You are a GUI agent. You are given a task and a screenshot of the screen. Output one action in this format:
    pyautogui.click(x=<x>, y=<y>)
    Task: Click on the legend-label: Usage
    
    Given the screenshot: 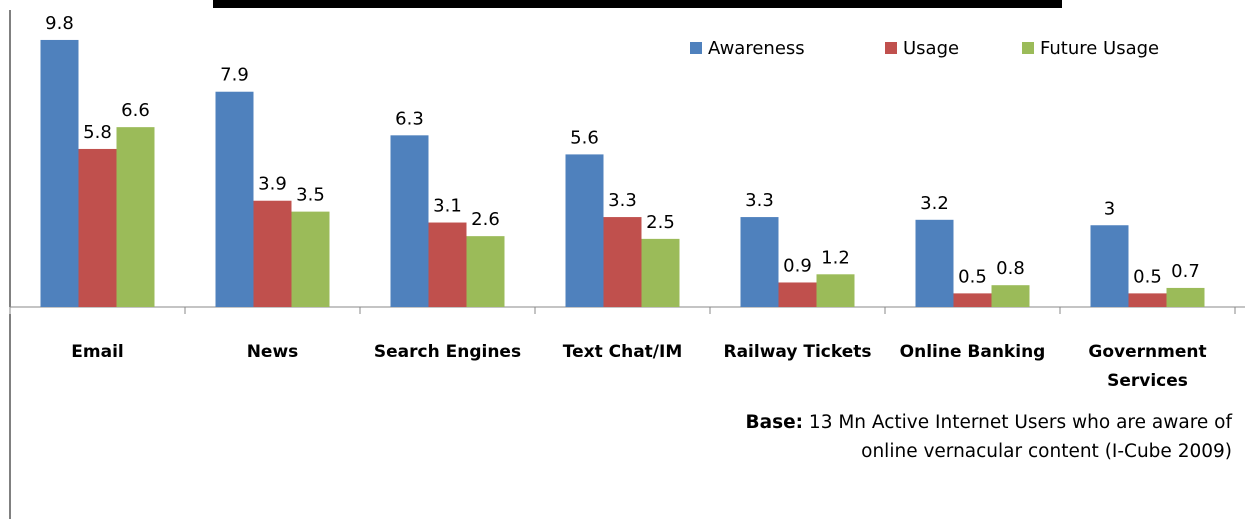 What is the action you would take?
    pyautogui.click(x=931, y=48)
    